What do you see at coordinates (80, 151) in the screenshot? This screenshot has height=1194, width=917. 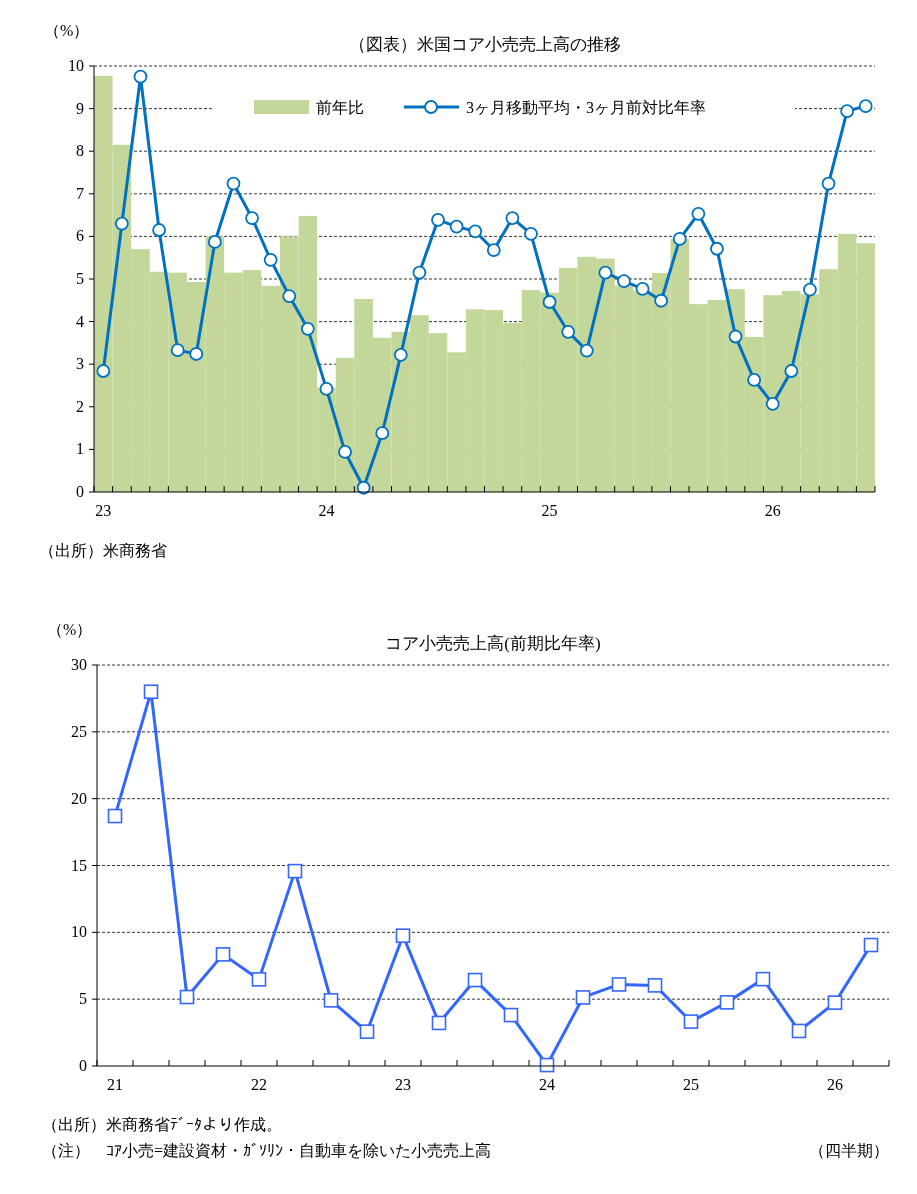 I see `y-tick-label: 8` at bounding box center [80, 151].